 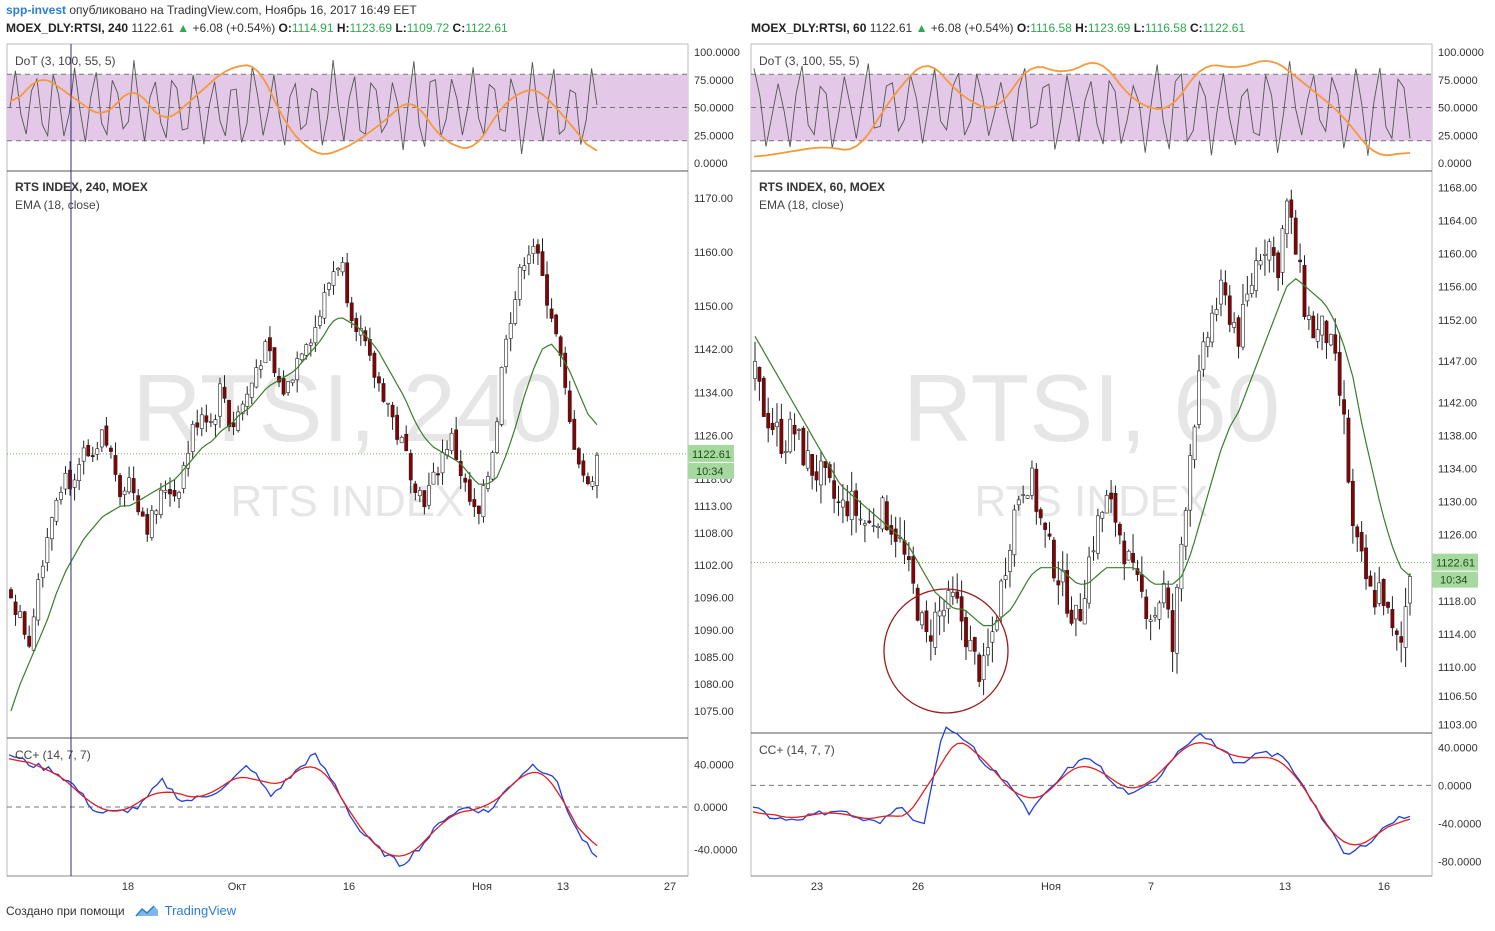 What do you see at coordinates (1461, 53) in the screenshot?
I see `dot-tick-label: 100.0000` at bounding box center [1461, 53].